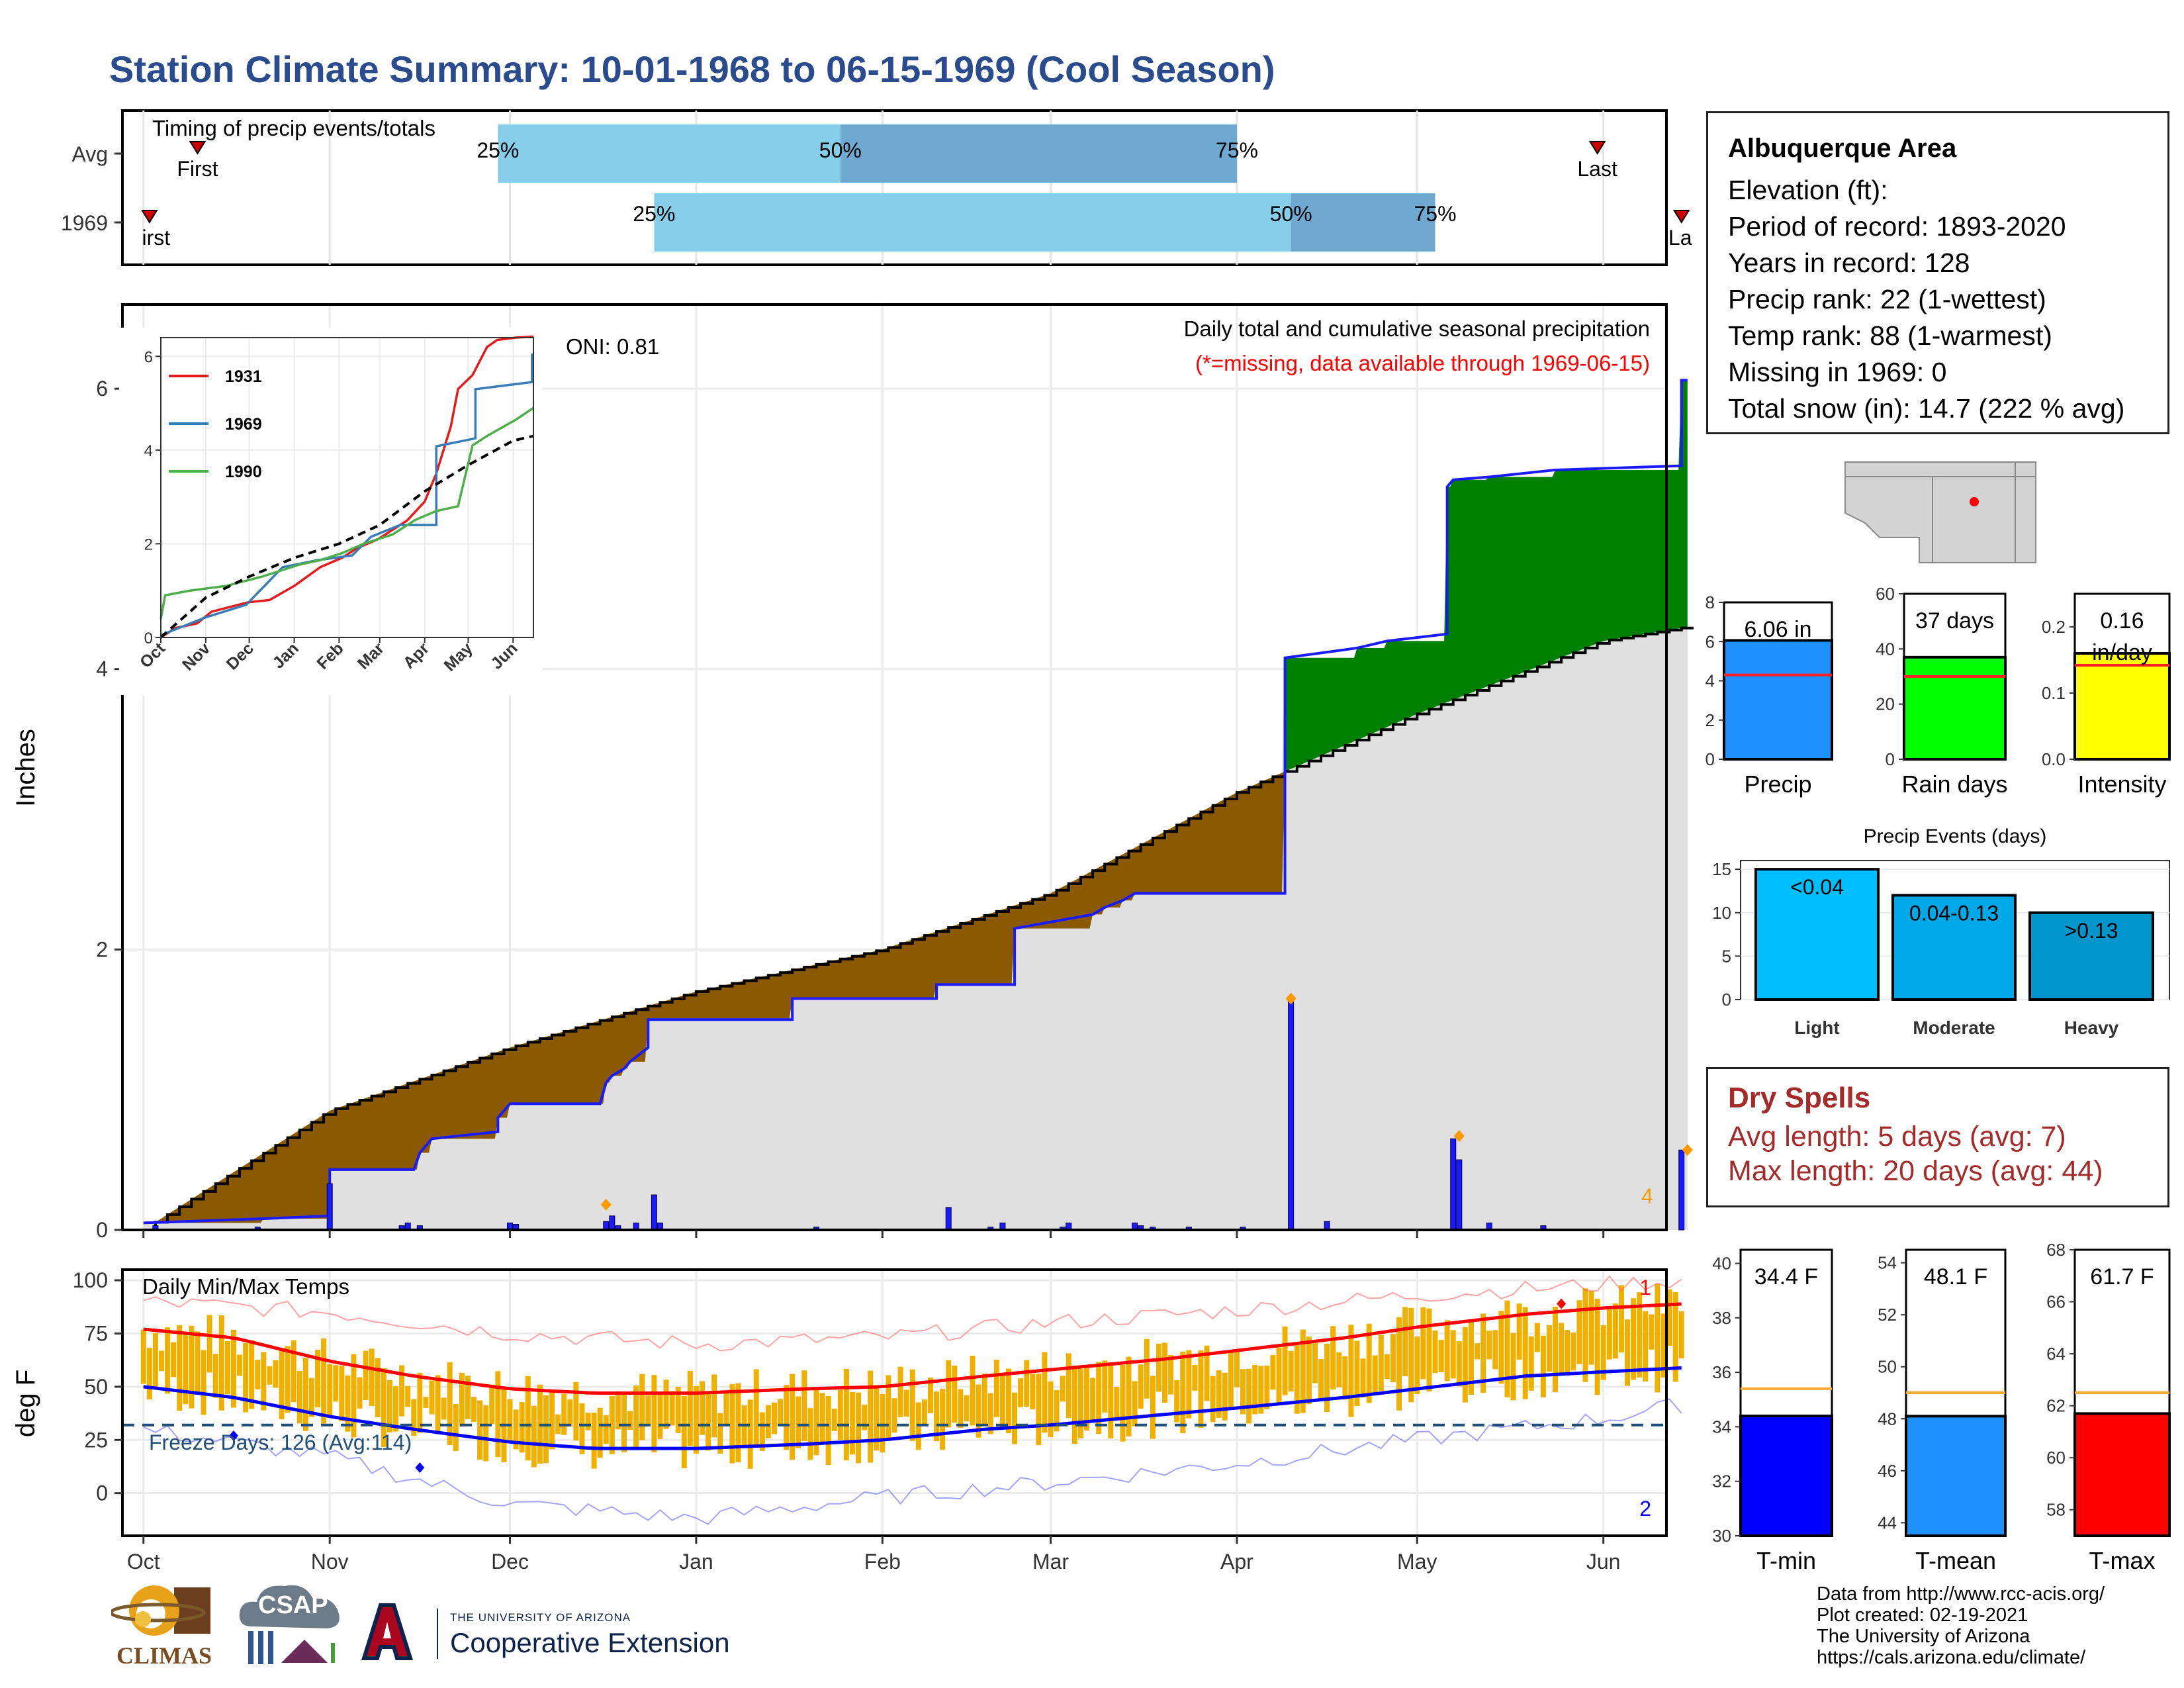 Image resolution: width=2184 pixels, height=1688 pixels. Describe the element at coordinates (1721, 913) in the screenshot. I see `precip-events-y-tick-label: 10` at that location.